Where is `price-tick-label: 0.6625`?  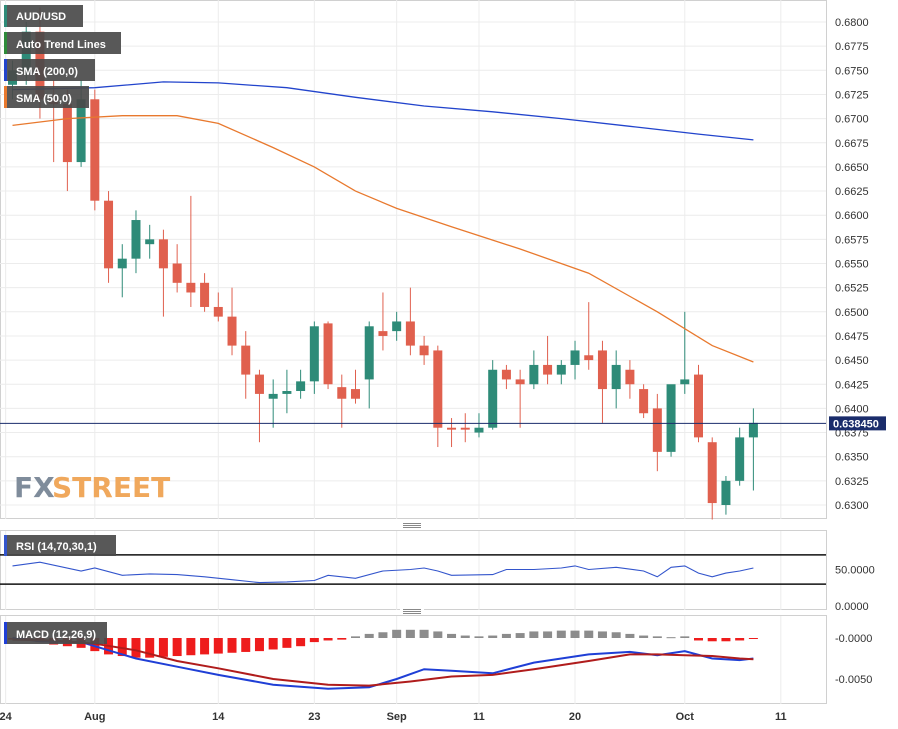 price-tick-label: 0.6625 is located at coordinates (852, 192).